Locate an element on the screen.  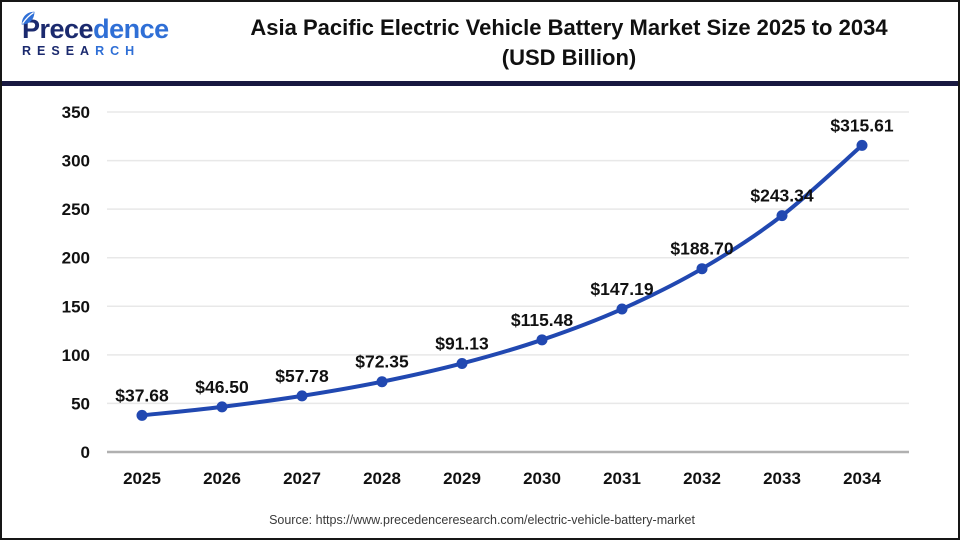
brand-logo: Precedence RESEARCH is located at coordinates (91, 30).